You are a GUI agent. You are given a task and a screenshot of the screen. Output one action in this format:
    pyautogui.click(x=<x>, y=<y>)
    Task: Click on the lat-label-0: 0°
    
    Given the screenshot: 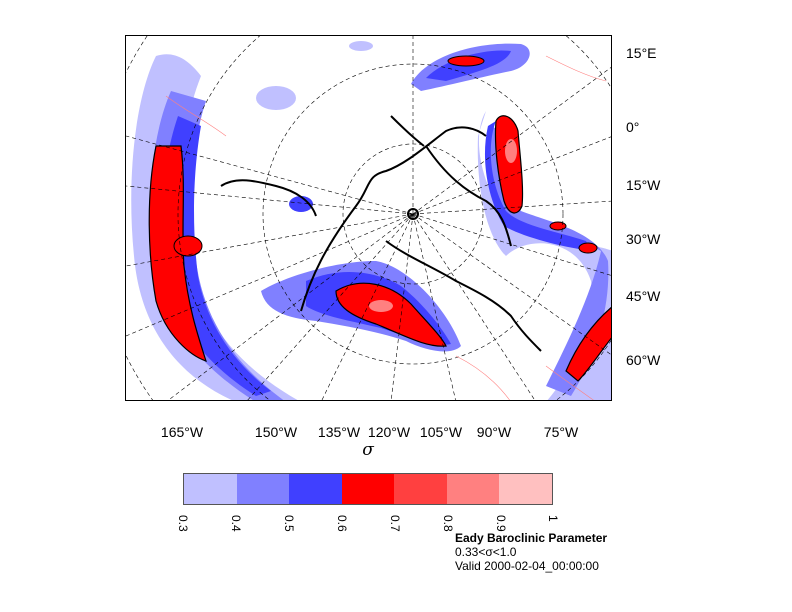 What is the action you would take?
    pyautogui.click(x=633, y=127)
    